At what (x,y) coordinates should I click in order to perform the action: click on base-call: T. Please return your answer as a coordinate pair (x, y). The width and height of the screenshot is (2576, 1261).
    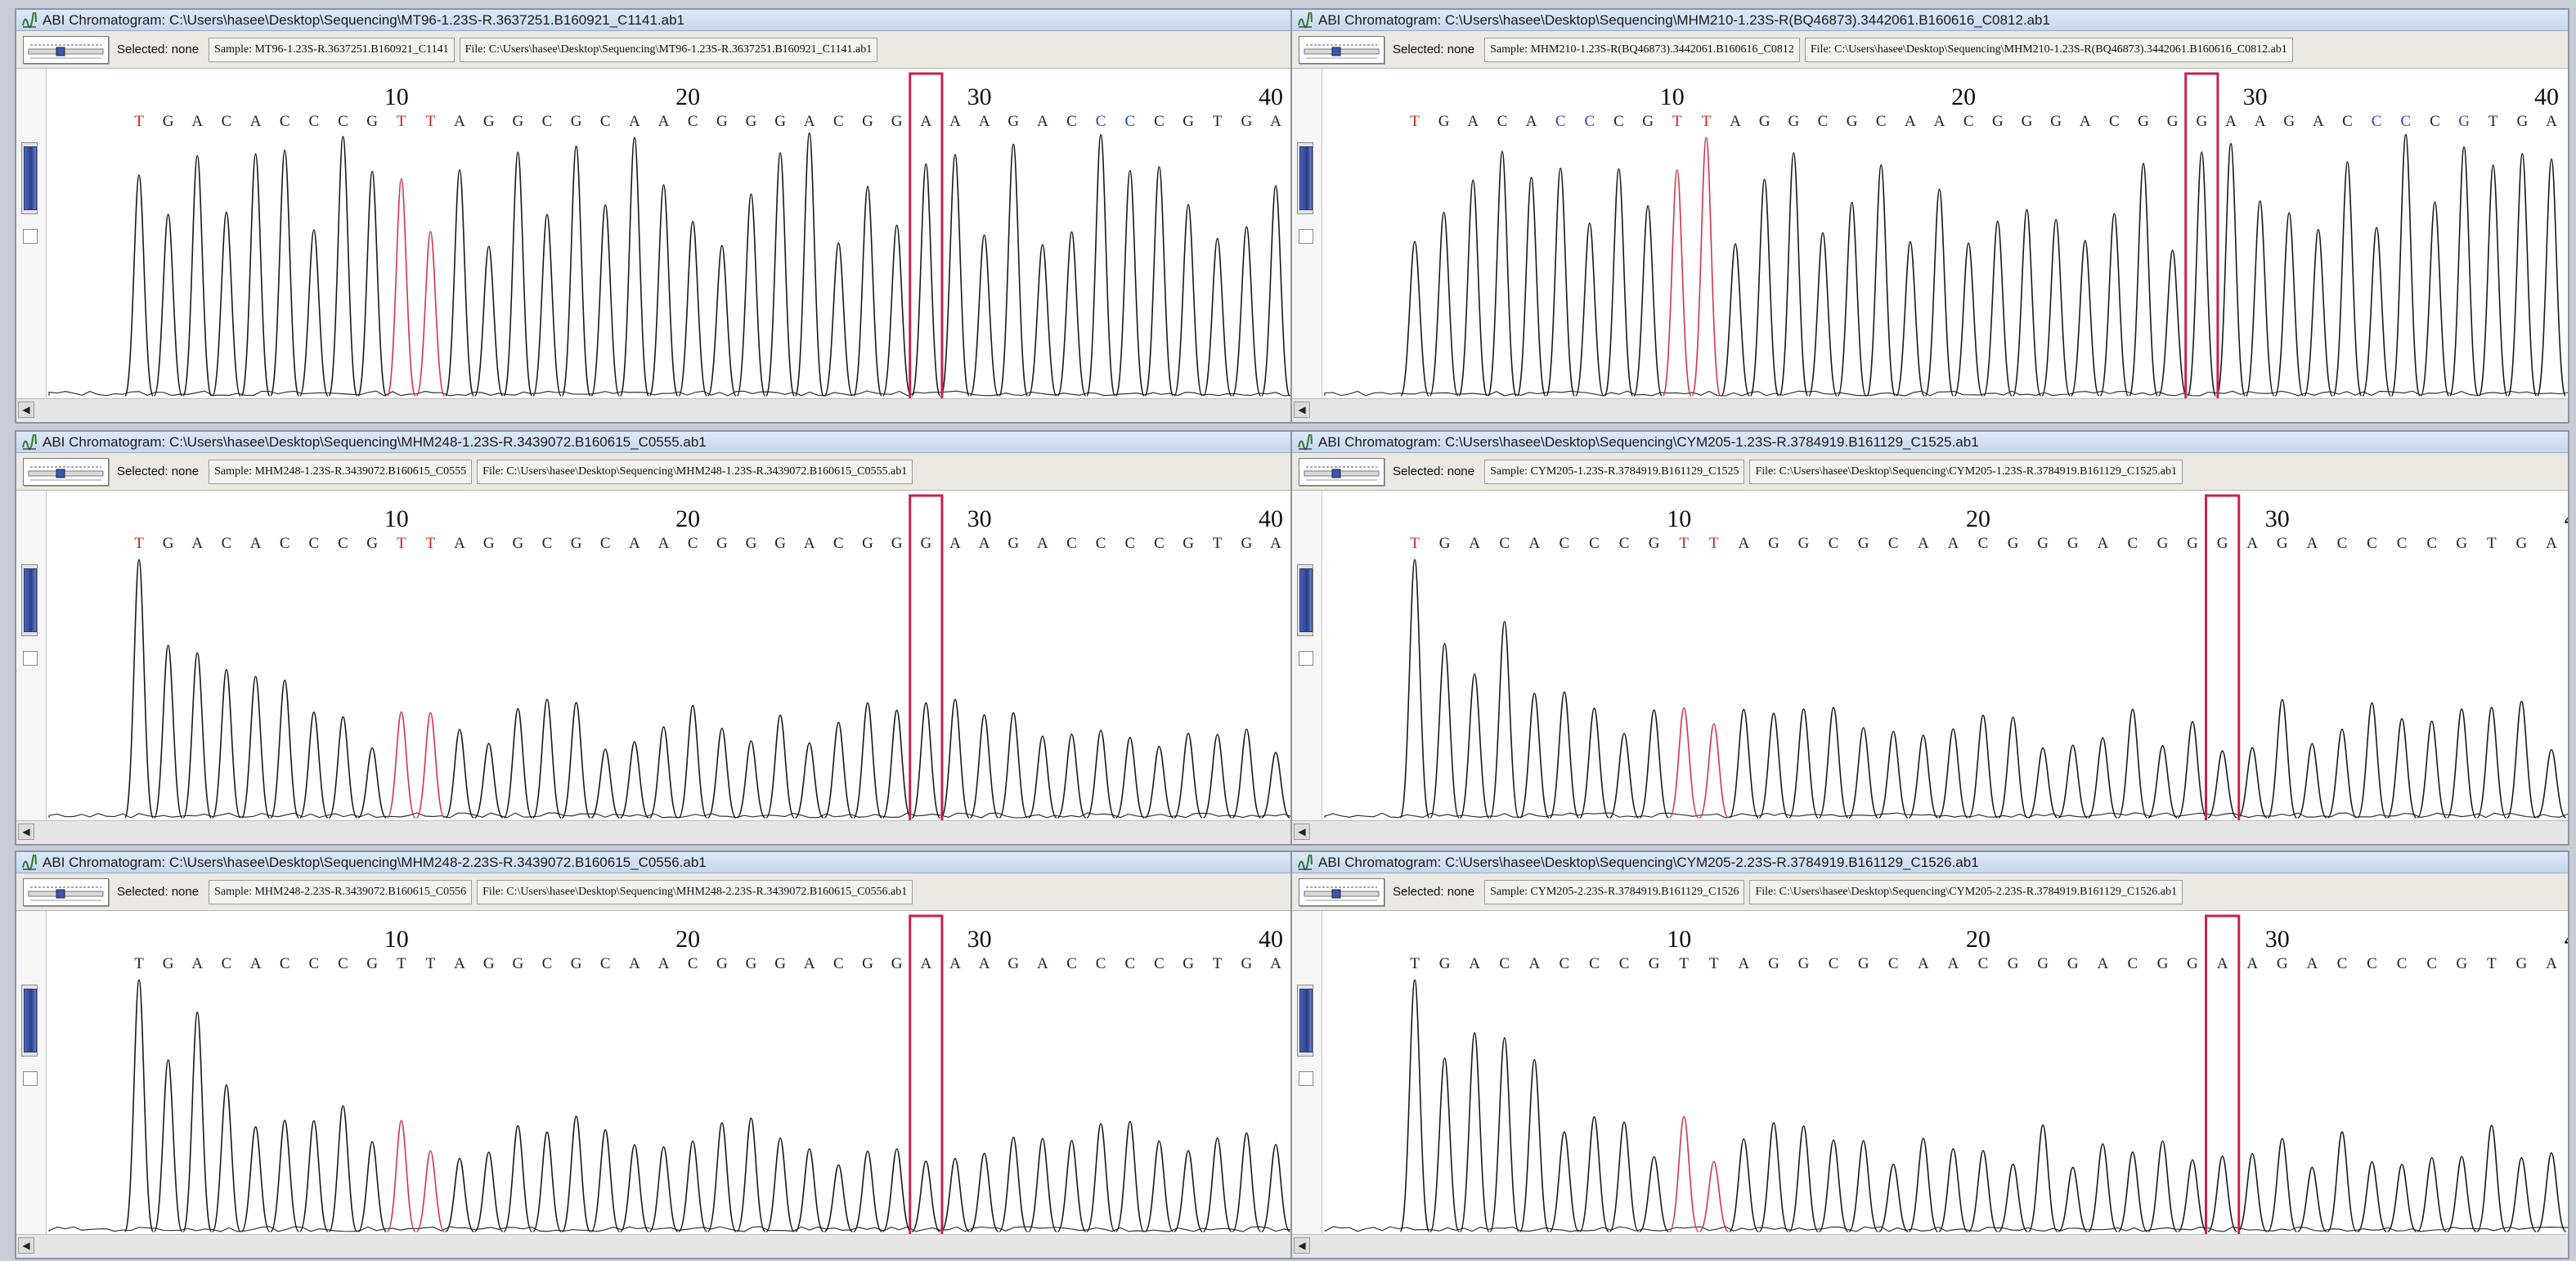
    Looking at the image, I should click on (1684, 964).